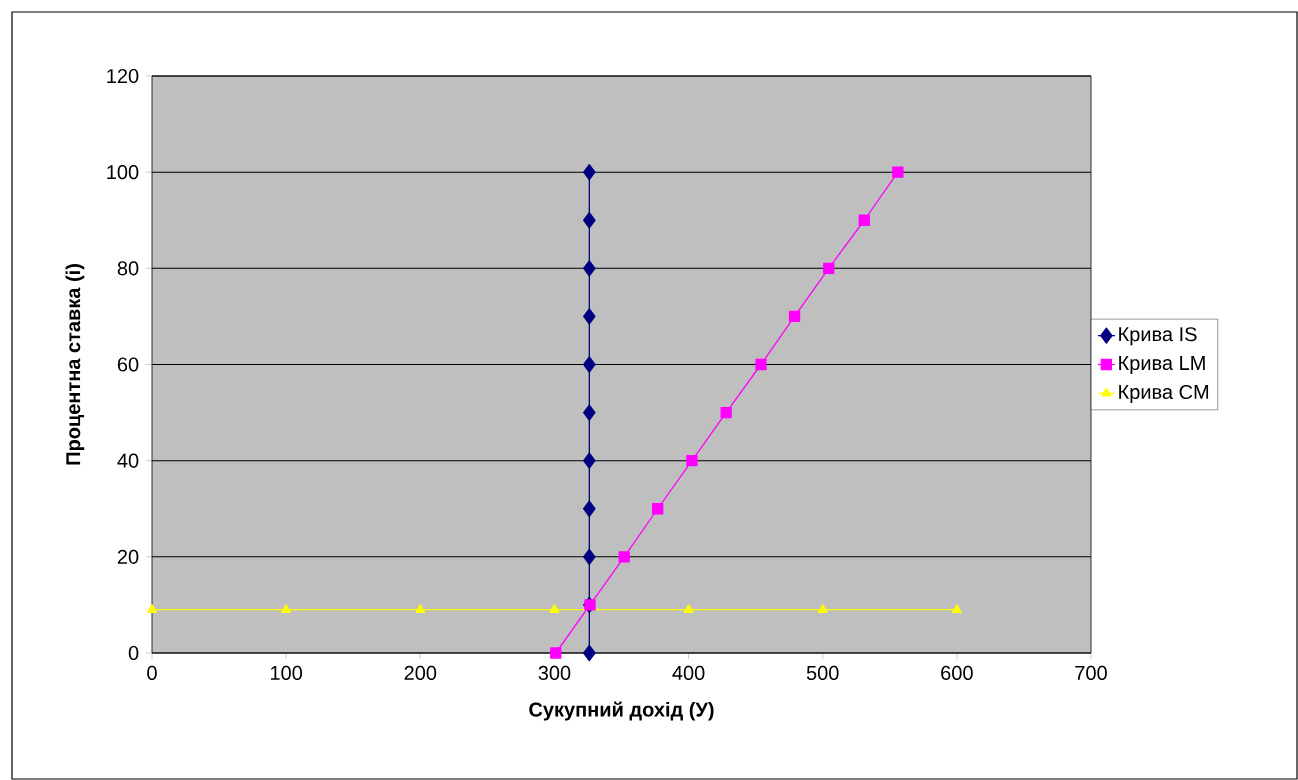 The image size is (1298, 780). Describe the element at coordinates (75, 364) in the screenshot. I see `y-axis-title: Процентна ставка (і)` at that location.